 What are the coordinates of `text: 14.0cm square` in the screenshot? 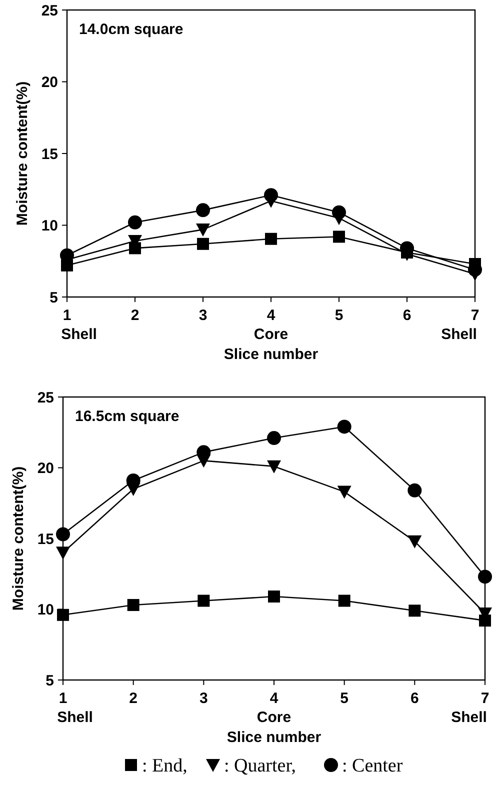 It's located at (131, 29).